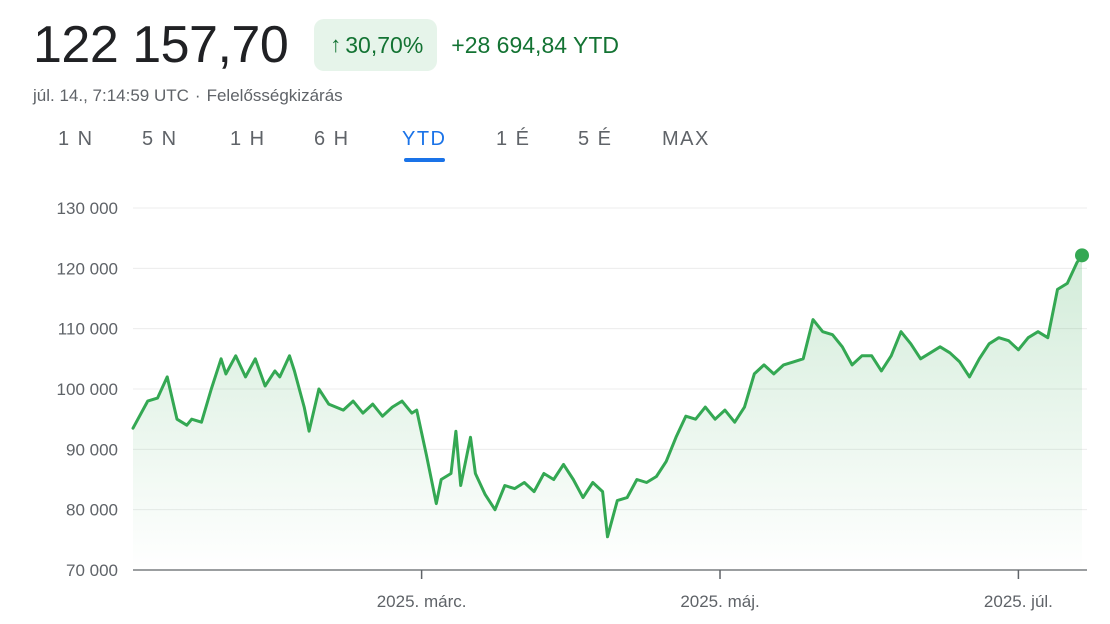 This screenshot has height=624, width=1110. I want to click on change-absolute: +28 694,84 YTD, so click(535, 44).